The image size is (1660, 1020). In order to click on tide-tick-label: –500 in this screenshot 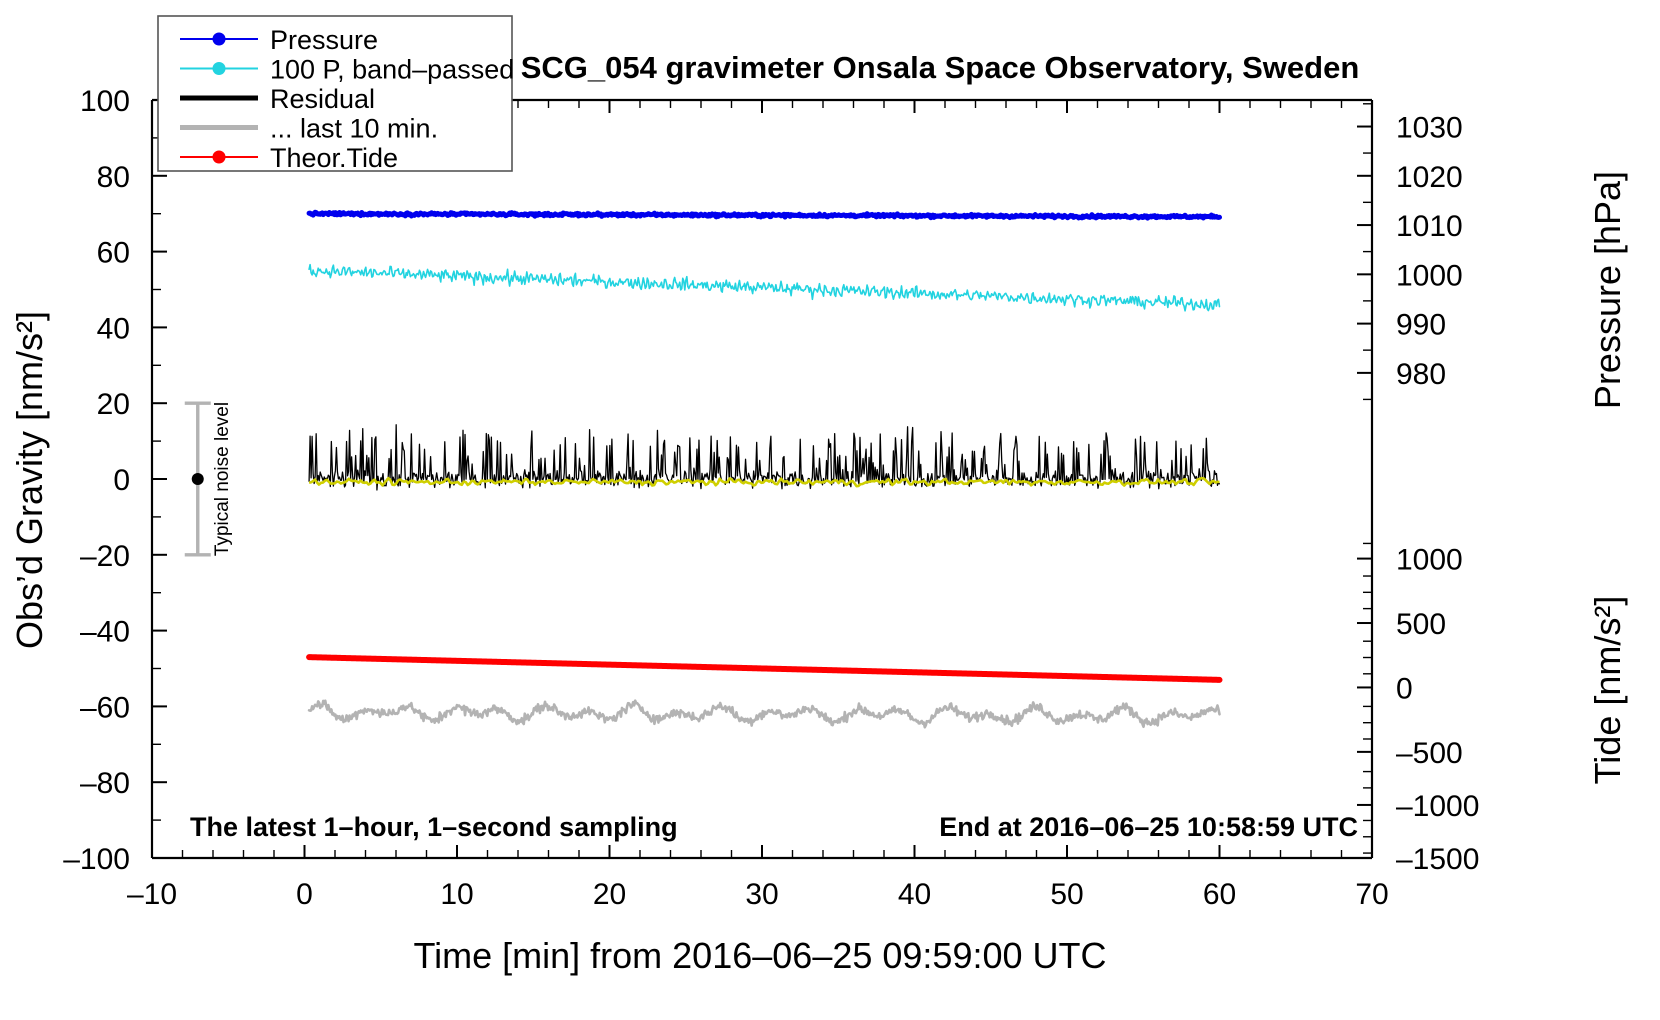, I will do `click(1429, 753)`.